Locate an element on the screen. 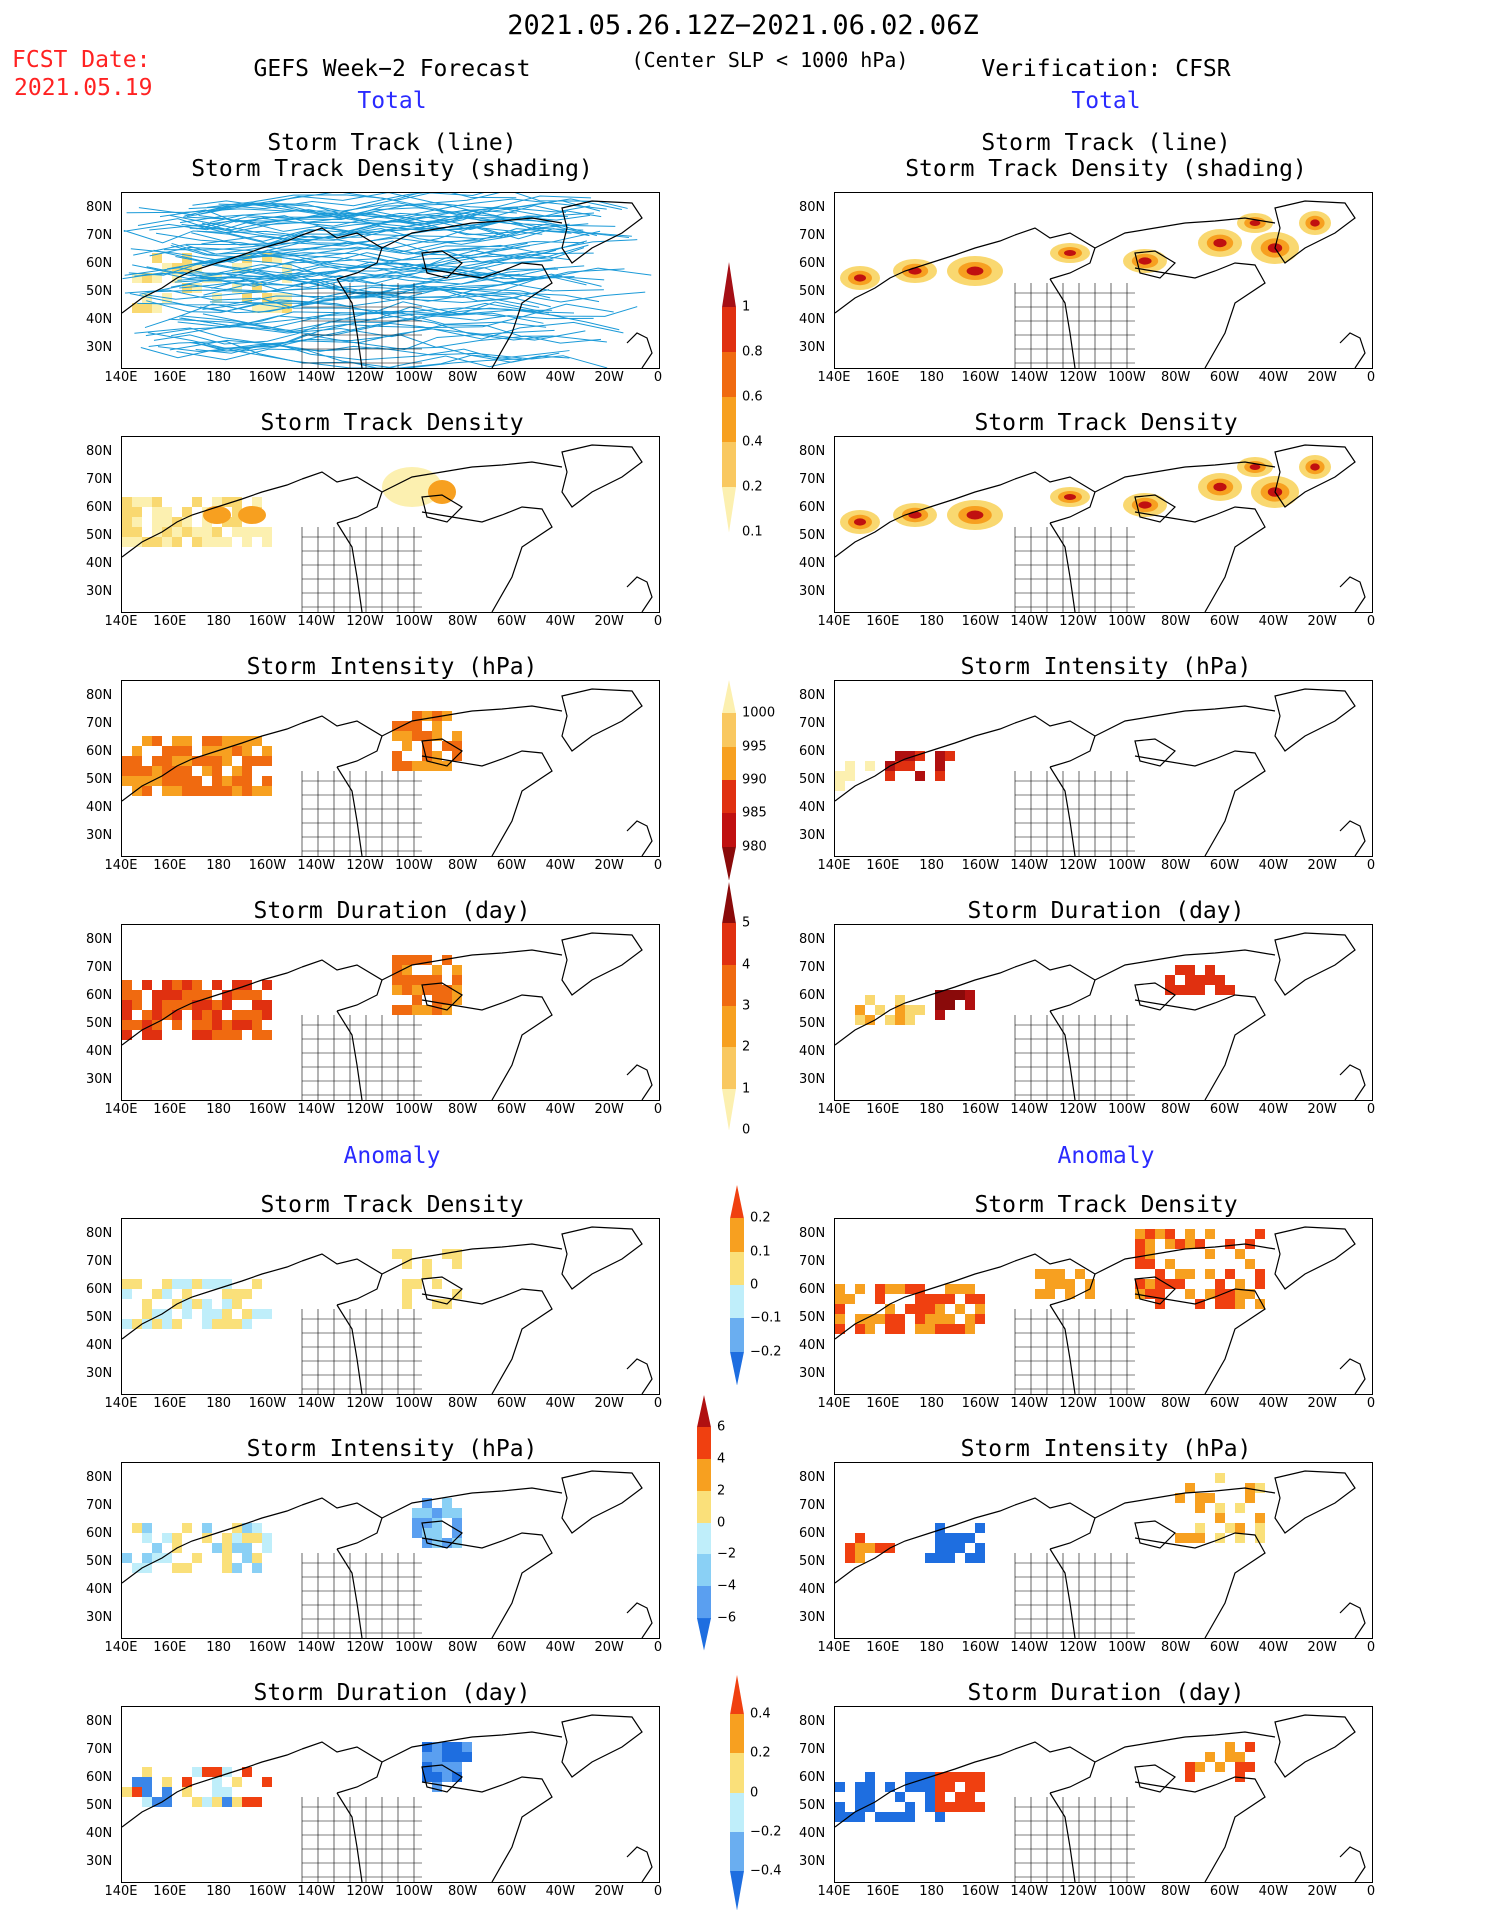 This screenshot has width=1487, height=1925. panel-title: Storm Track Density (shading) is located at coordinates (392, 169).